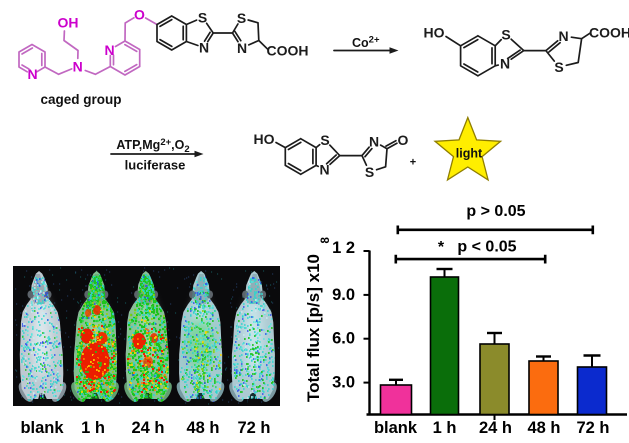  What do you see at coordinates (155, 165) in the screenshot?
I see `svg-text: luciferase` at bounding box center [155, 165].